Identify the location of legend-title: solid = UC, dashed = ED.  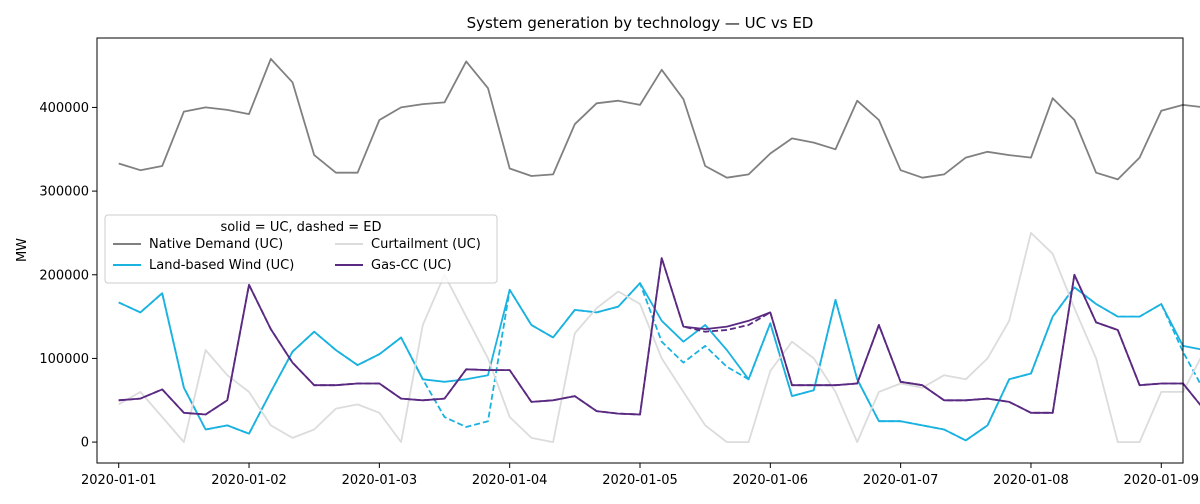
(300, 227).